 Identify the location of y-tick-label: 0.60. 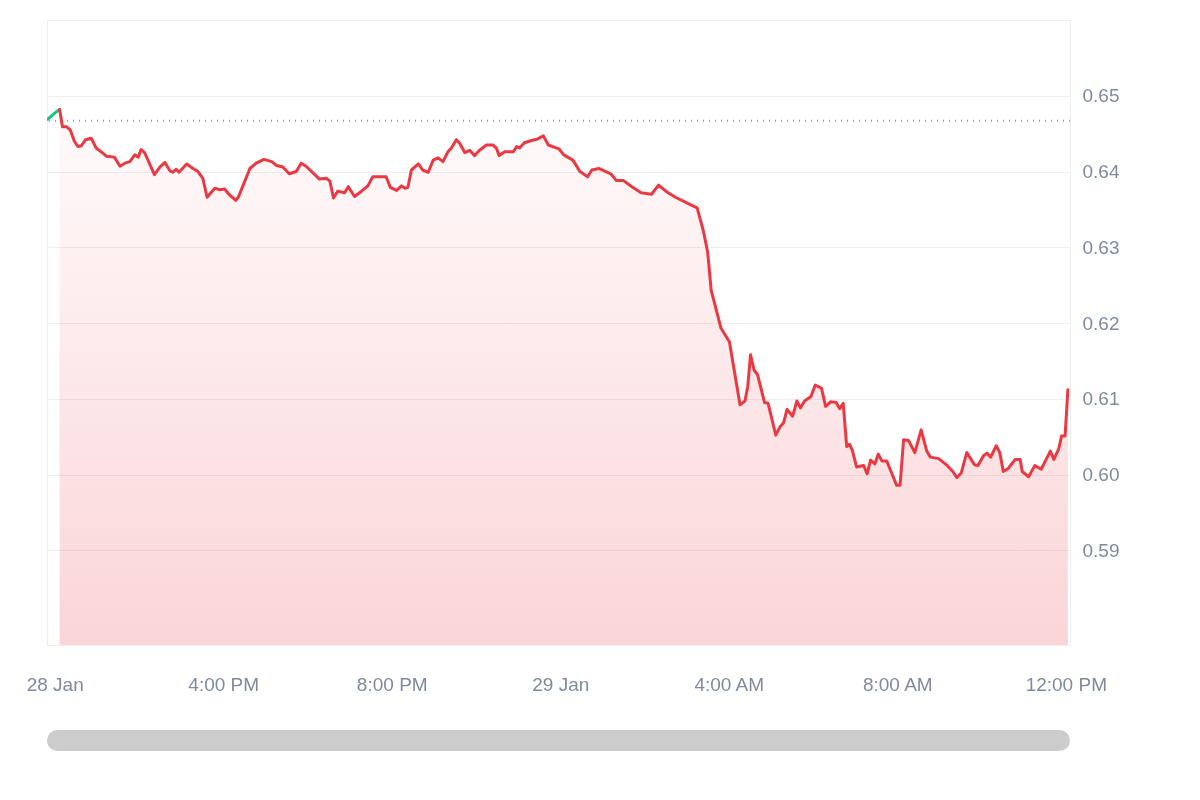
(1101, 475).